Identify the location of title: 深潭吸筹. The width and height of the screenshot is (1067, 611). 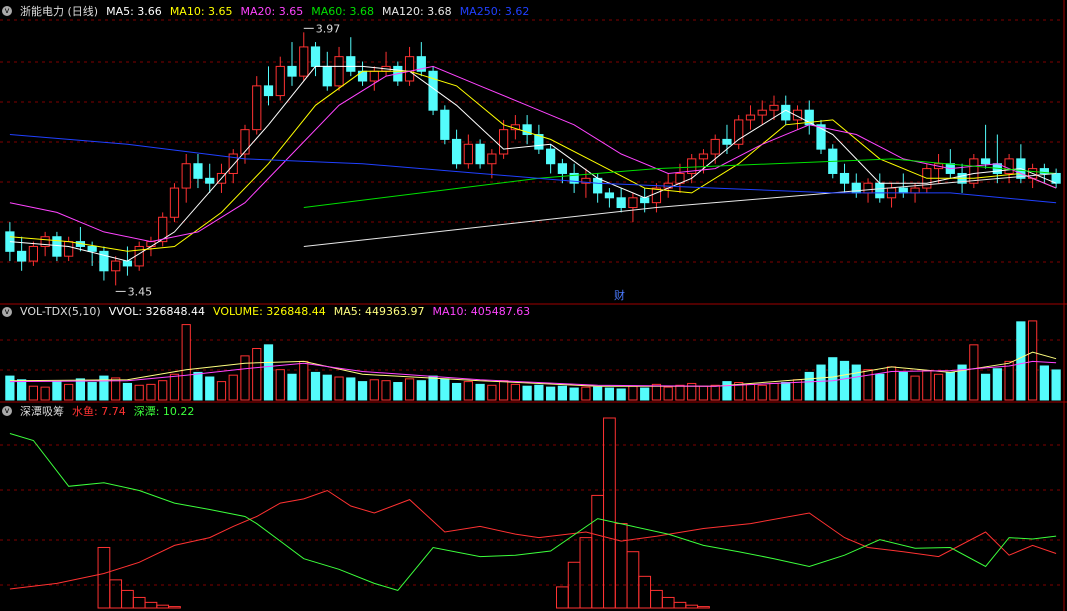
(42, 411).